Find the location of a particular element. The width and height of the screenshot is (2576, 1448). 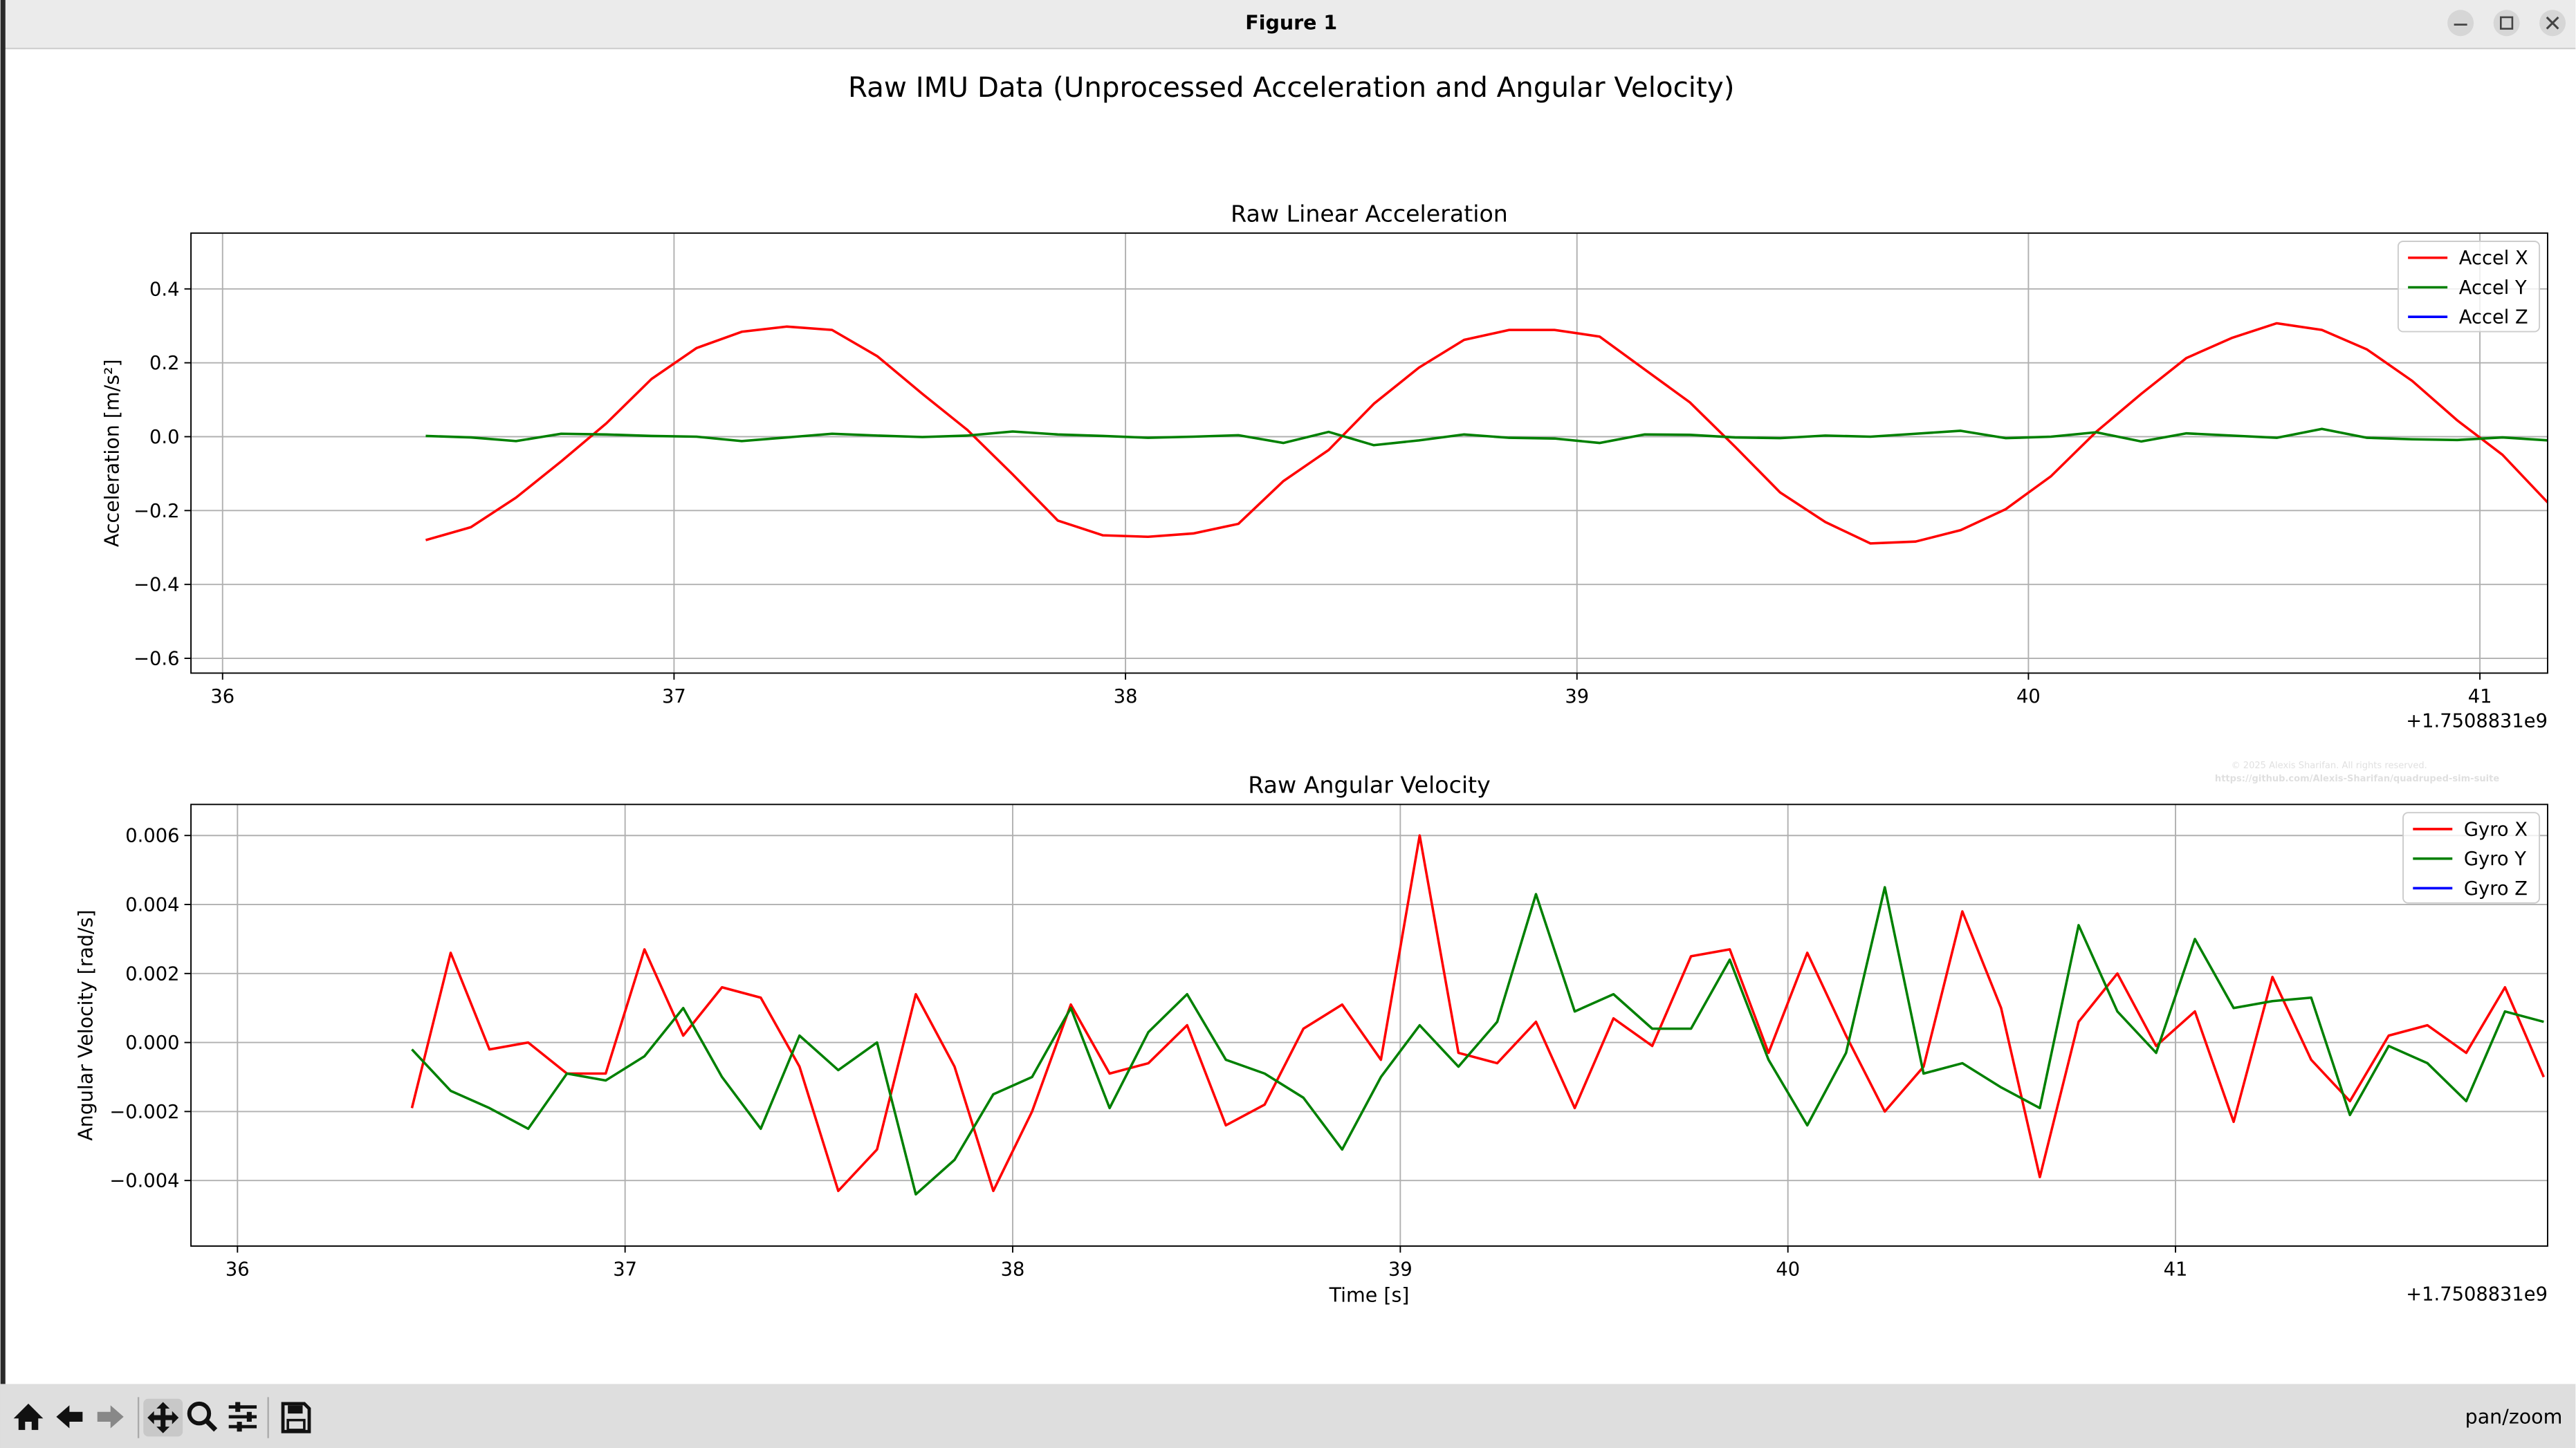

y-tick-label: −0.6 is located at coordinates (156, 659).